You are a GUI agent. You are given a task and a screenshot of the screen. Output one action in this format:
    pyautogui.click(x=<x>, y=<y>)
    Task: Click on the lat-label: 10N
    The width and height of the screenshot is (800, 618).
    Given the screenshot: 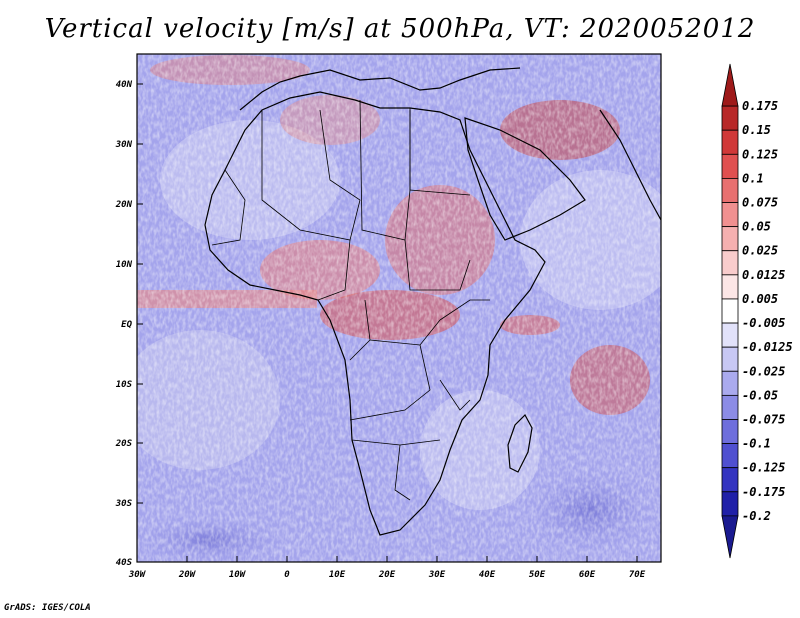 What is the action you would take?
    pyautogui.click(x=124, y=265)
    